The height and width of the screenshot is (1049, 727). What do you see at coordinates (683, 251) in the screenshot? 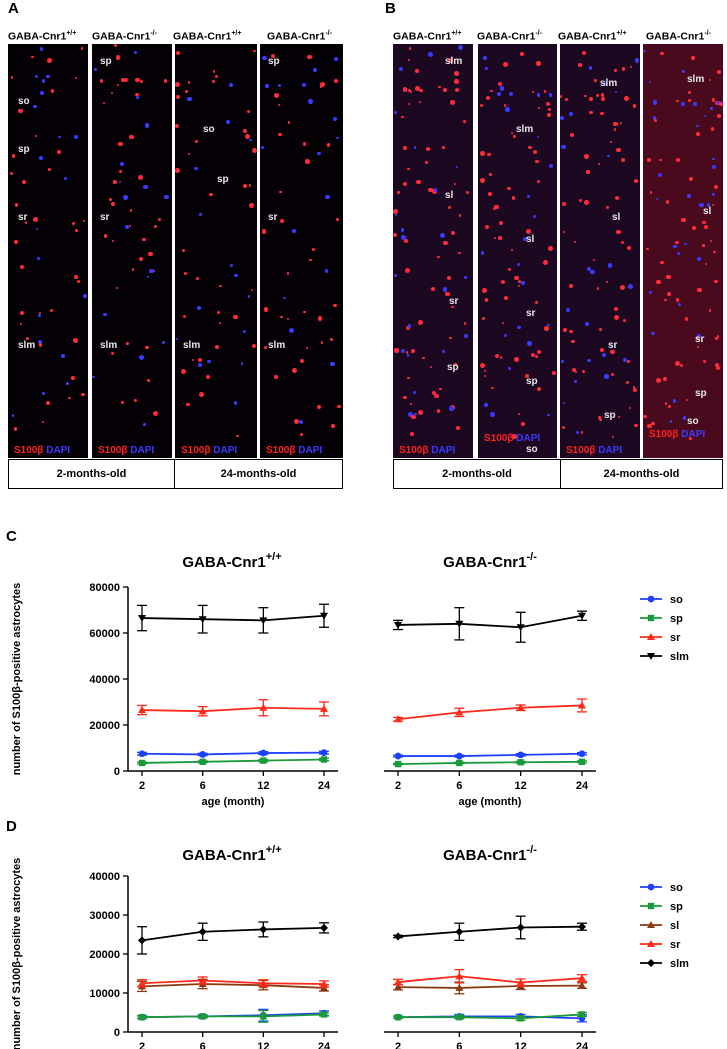
I see `micrograph-b-ko-24m: slm sl sr sp so S100β DAPI` at bounding box center [683, 251].